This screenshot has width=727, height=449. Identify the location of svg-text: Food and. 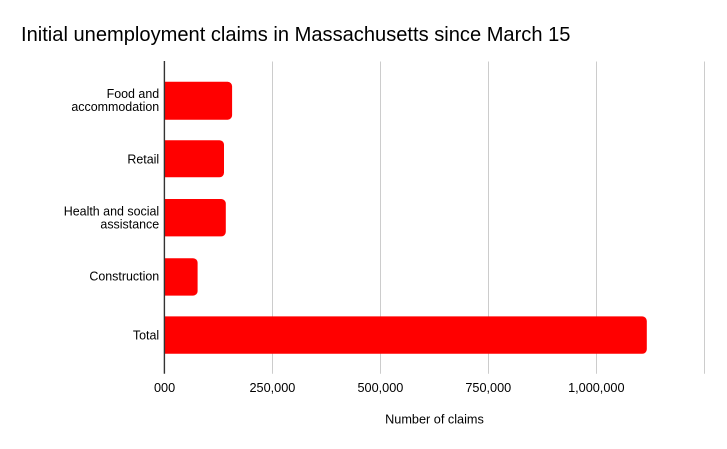
(133, 94).